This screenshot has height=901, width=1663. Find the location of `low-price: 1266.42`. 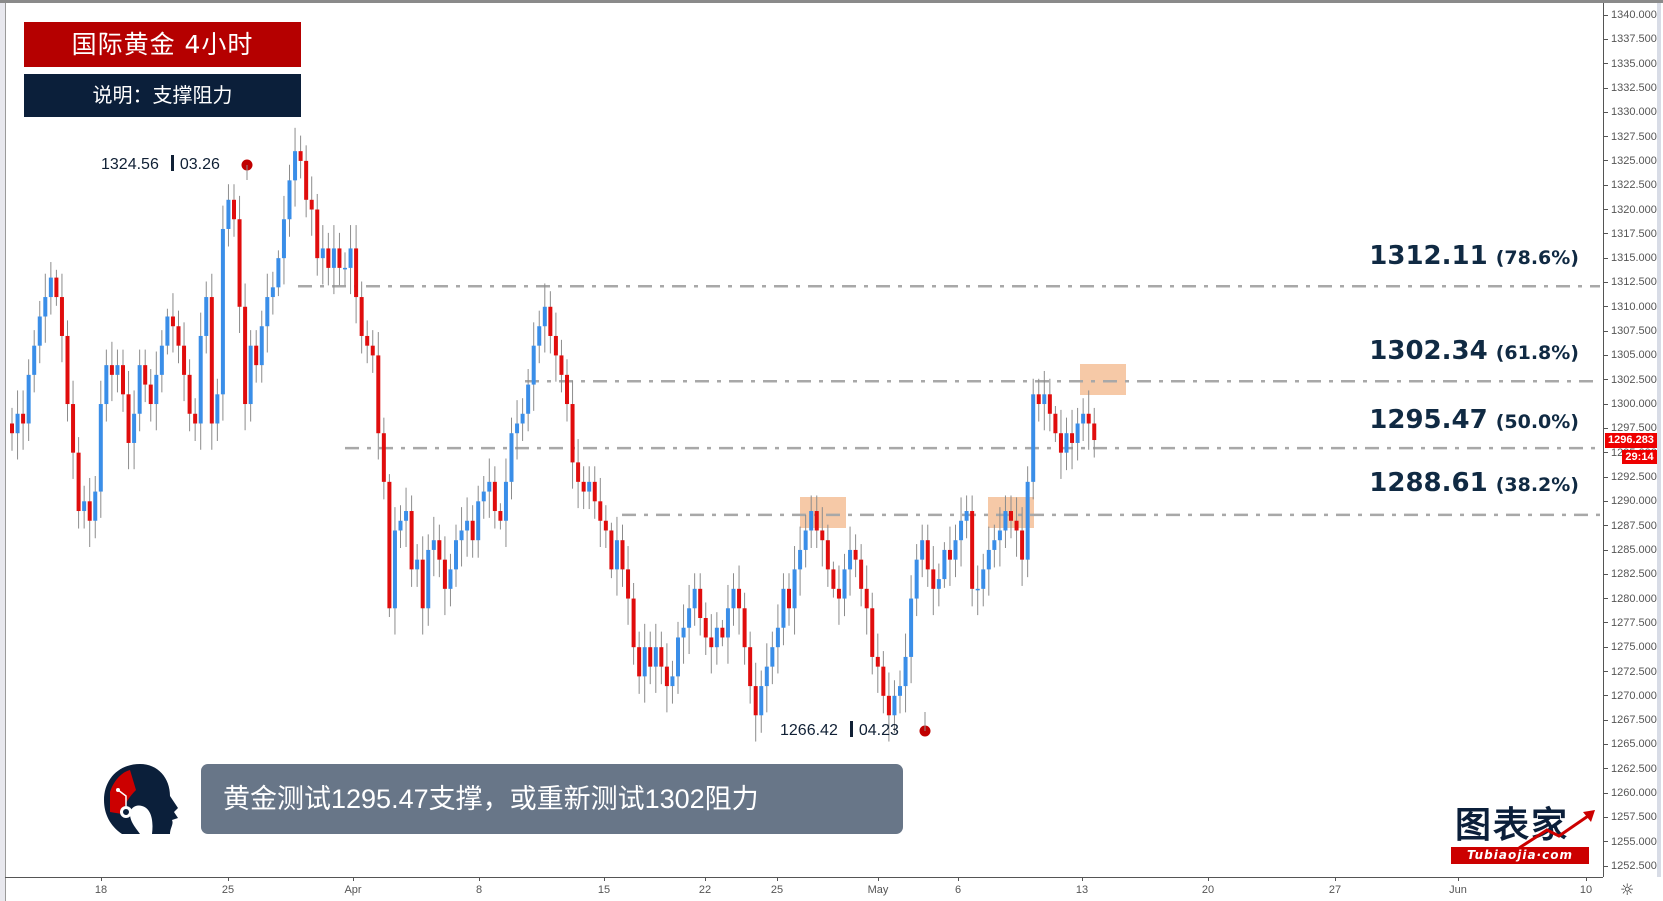

low-price: 1266.42 is located at coordinates (809, 730).